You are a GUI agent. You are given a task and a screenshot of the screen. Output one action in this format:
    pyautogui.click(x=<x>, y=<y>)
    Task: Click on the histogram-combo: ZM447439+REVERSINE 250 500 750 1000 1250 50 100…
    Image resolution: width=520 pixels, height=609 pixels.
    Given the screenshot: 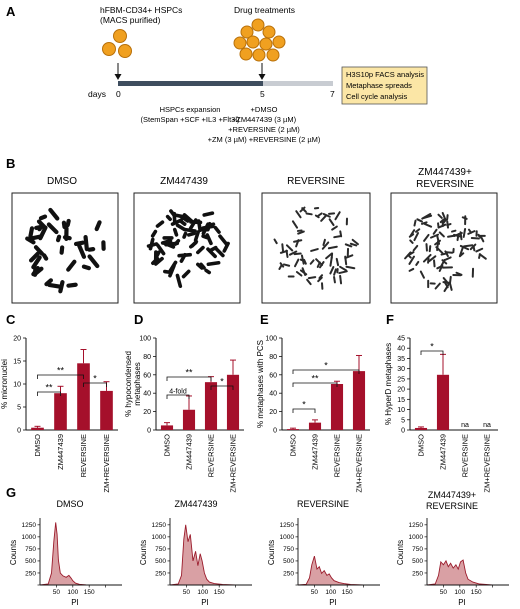 What is the action you would take?
    pyautogui.click(x=452, y=548)
    